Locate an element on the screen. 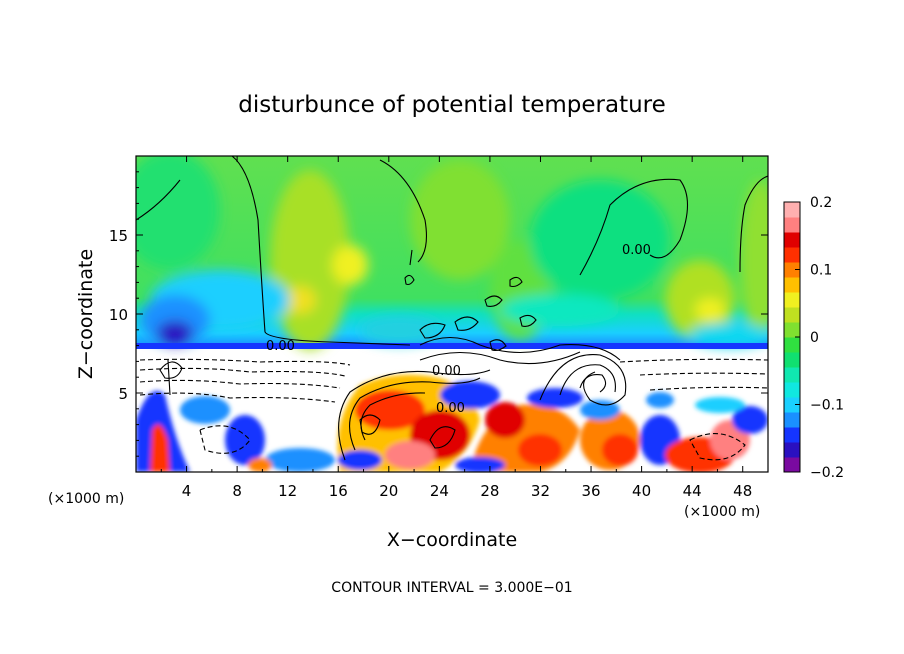  lower-field-shading is located at coordinates (452, 423).